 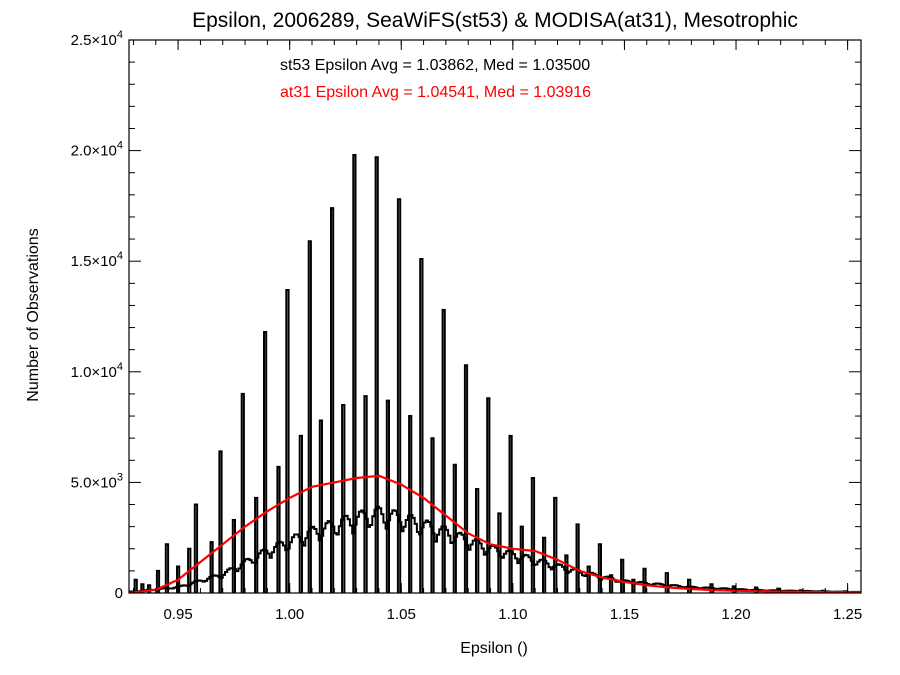 I want to click on x-tick-label: 1.15, so click(x=624, y=614).